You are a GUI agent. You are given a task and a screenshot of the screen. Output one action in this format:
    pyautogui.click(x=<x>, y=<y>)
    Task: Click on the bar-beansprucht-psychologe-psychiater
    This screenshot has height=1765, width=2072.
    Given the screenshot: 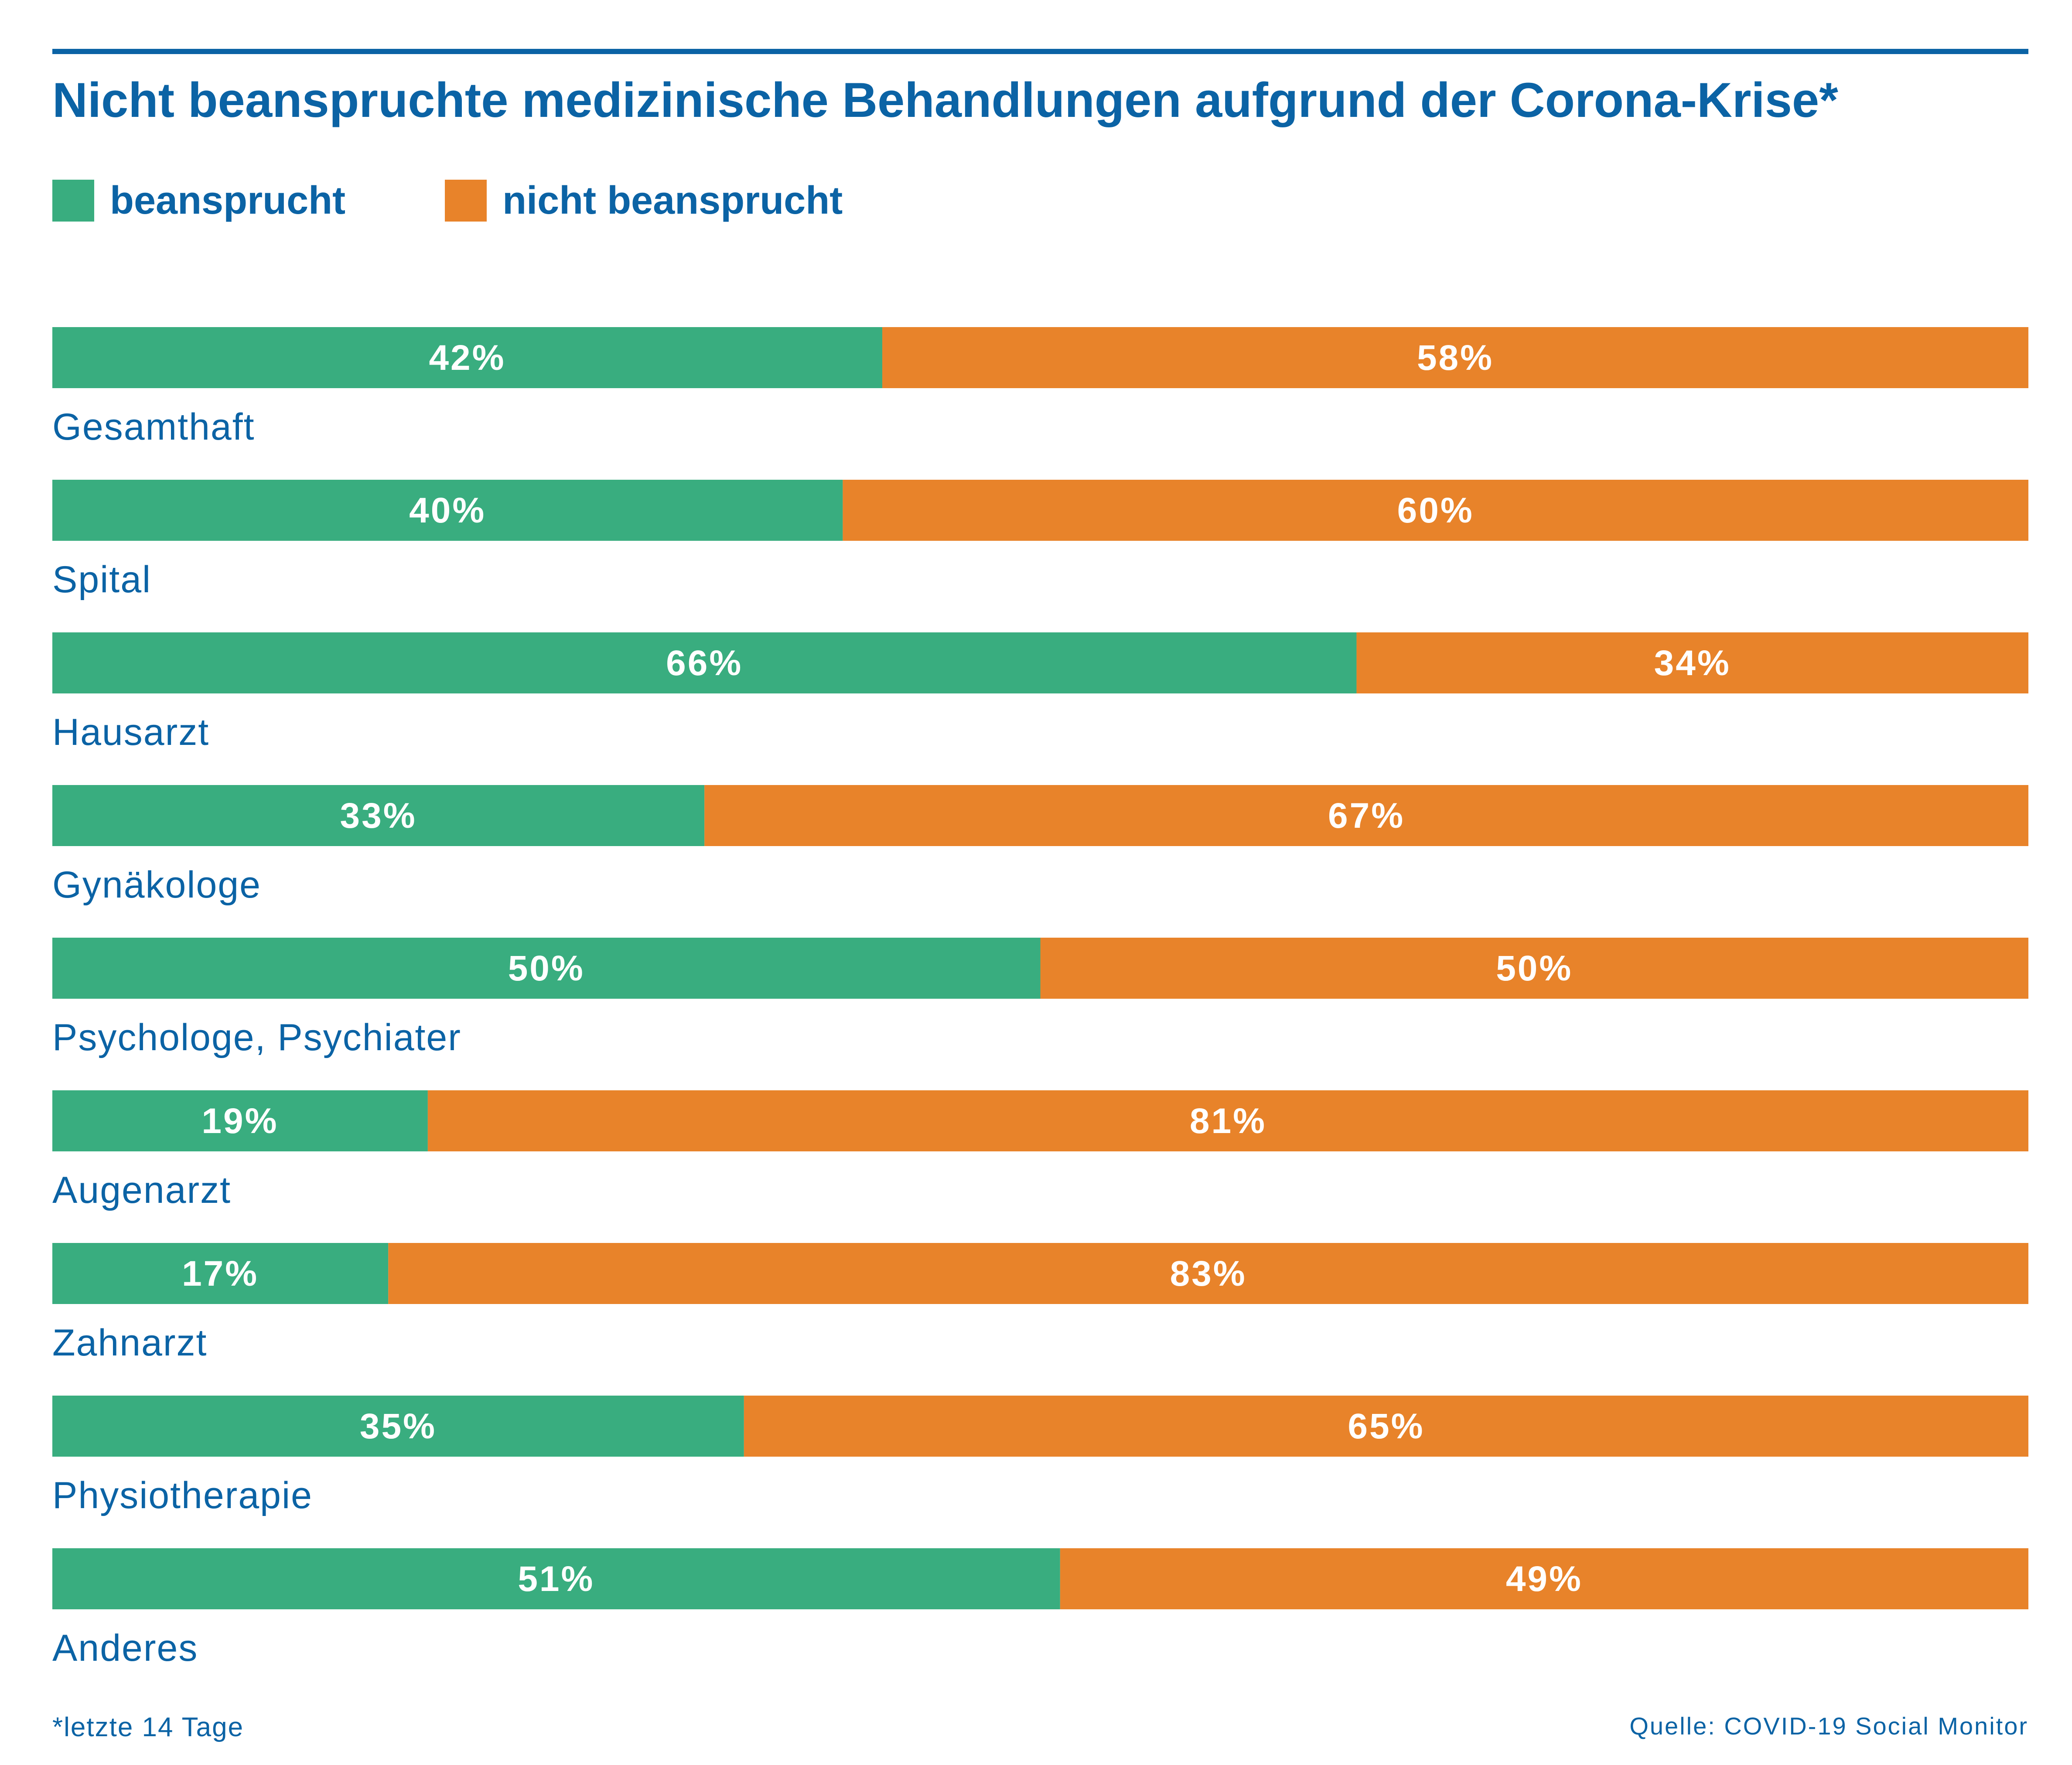 What is the action you would take?
    pyautogui.click(x=546, y=968)
    